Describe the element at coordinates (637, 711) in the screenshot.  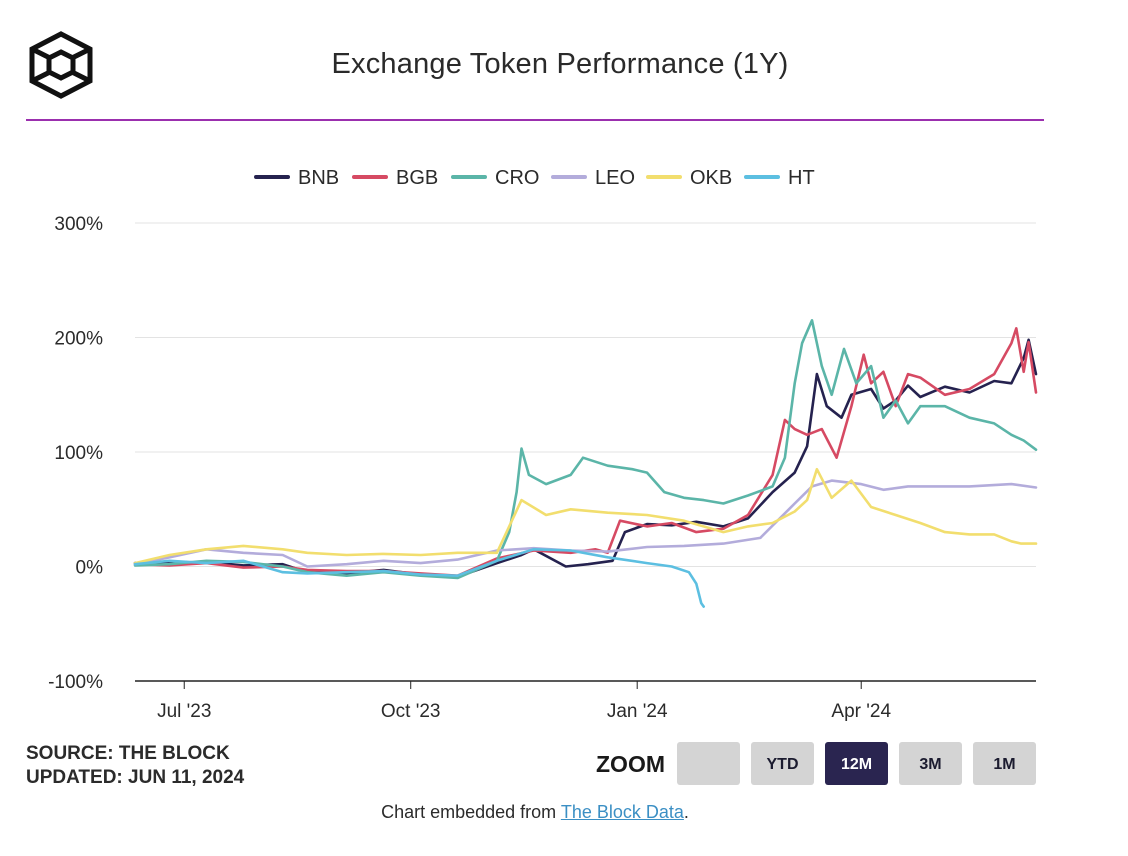
I see `x-tick-label: Jan '24` at that location.